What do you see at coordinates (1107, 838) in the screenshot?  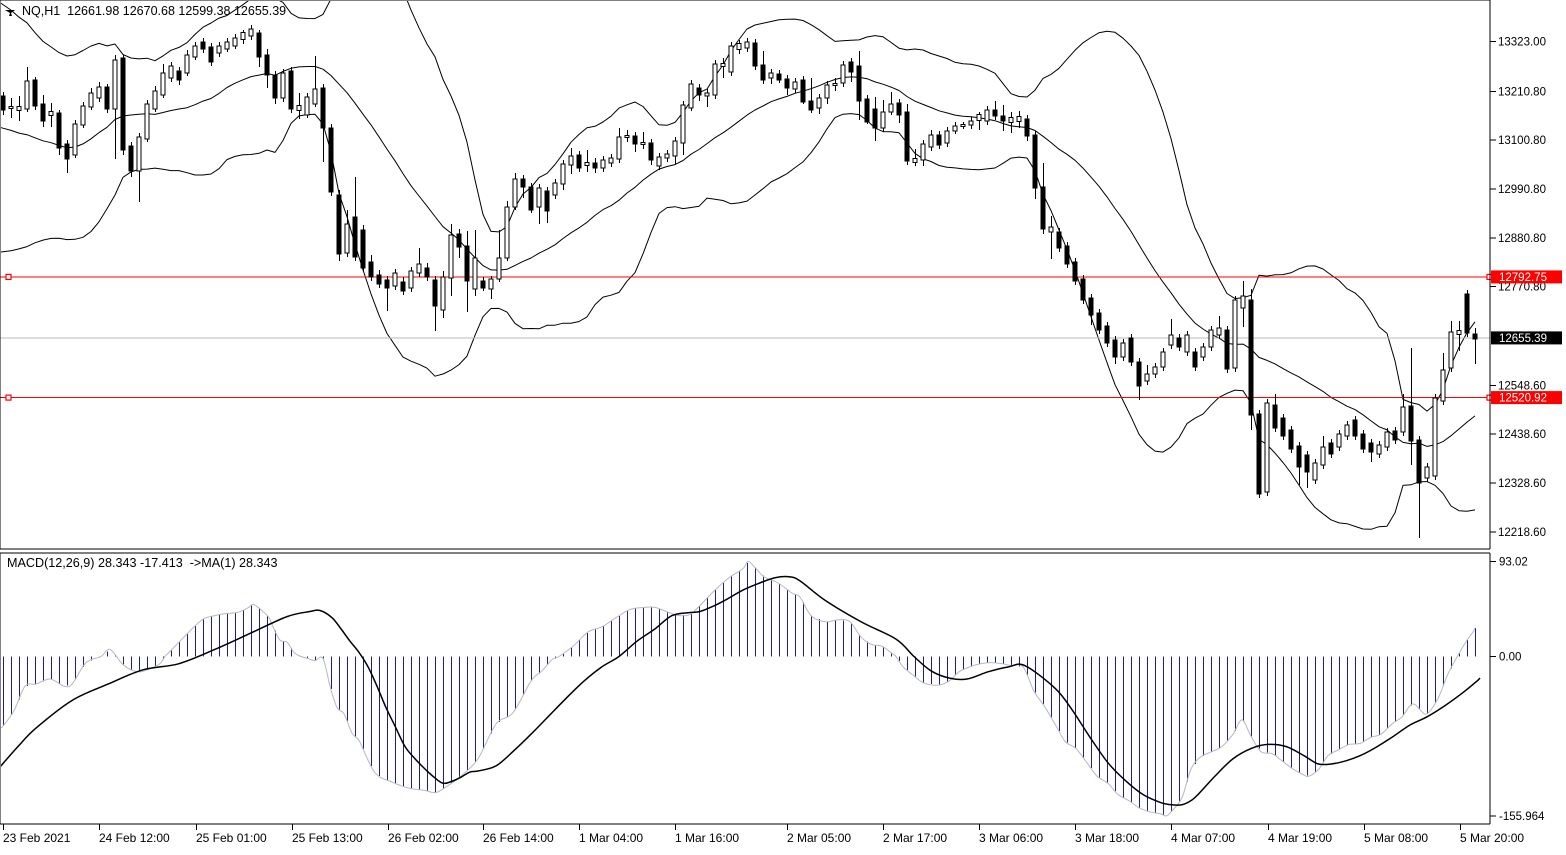 I see `svg-text: 3 Mar 18:00` at bounding box center [1107, 838].